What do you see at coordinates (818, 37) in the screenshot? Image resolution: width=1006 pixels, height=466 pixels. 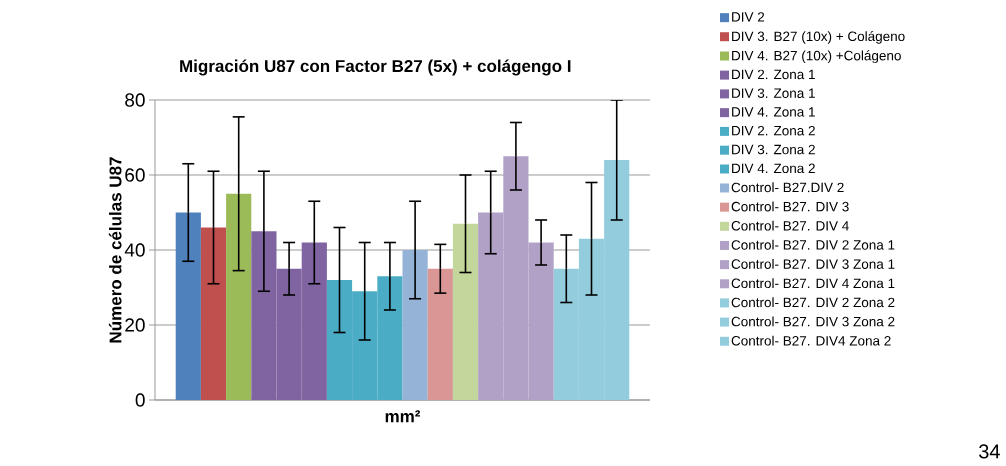 I see `legend-label: DIV 3. B27 (10x) + Colágeno` at bounding box center [818, 37].